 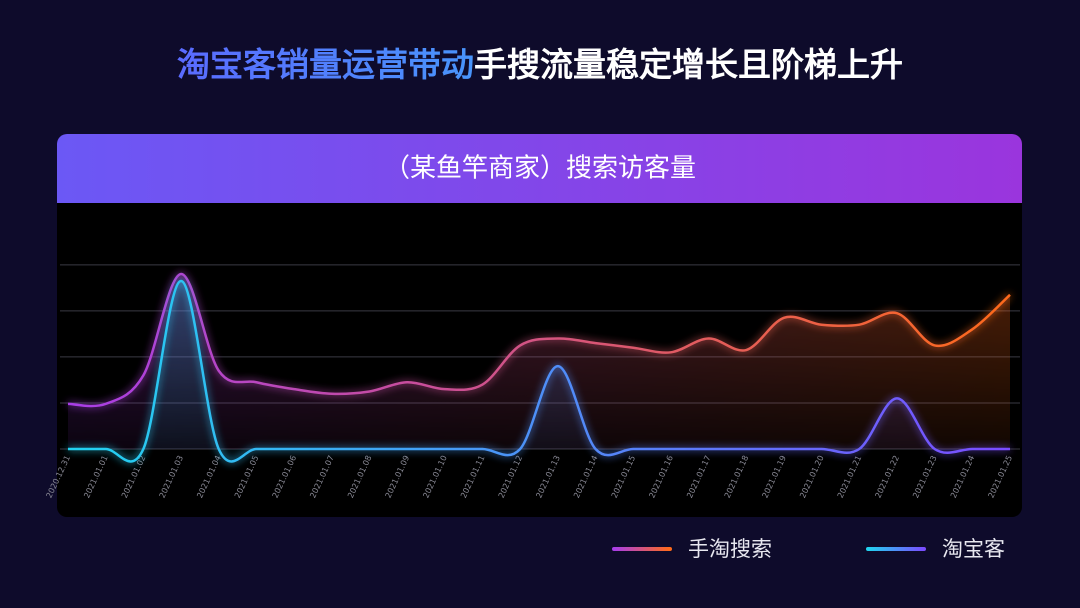 I want to click on title-highlight: 淘宝客销量运营带动, so click(x=325, y=64).